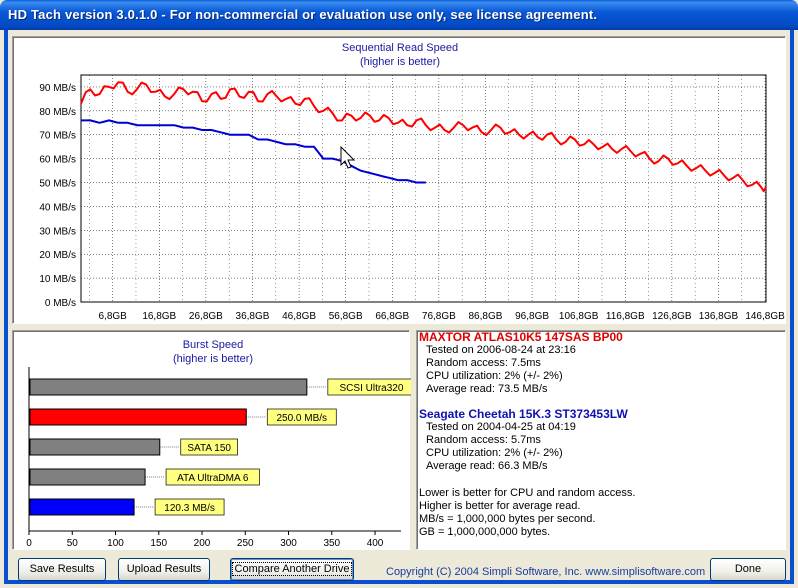  What do you see at coordinates (375, 543) in the screenshot?
I see `burst-x-tick-label: 400` at bounding box center [375, 543].